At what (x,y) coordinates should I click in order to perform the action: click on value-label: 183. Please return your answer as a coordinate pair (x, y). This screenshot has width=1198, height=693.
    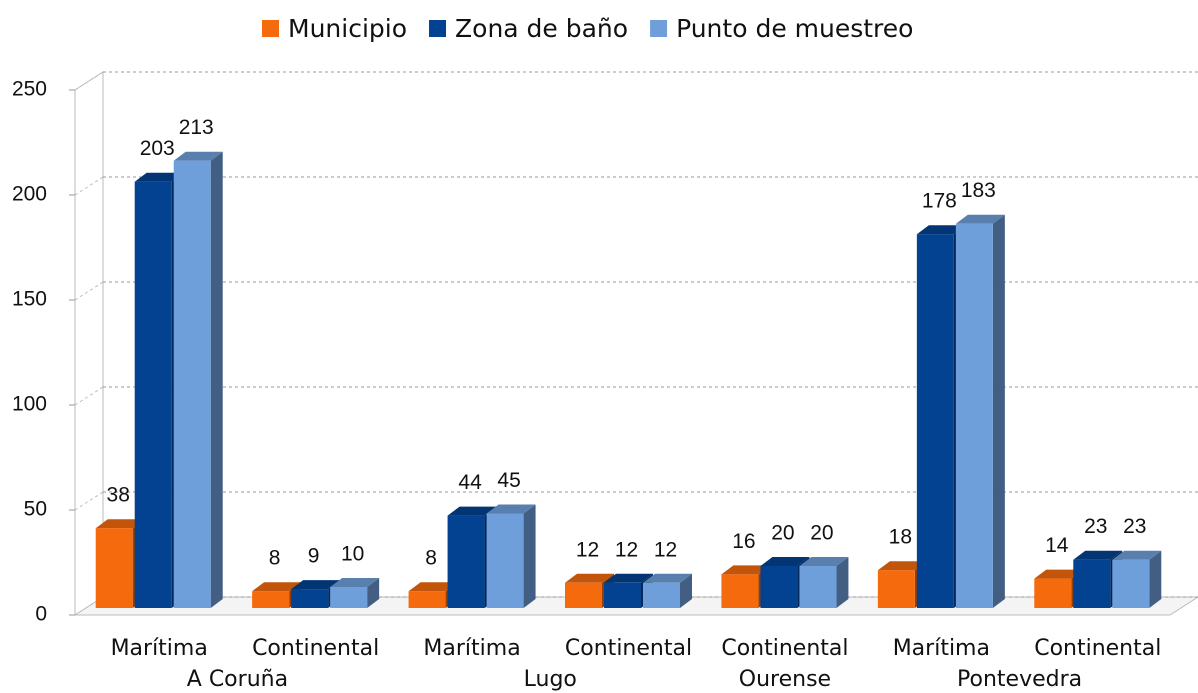
    Looking at the image, I should click on (978, 190).